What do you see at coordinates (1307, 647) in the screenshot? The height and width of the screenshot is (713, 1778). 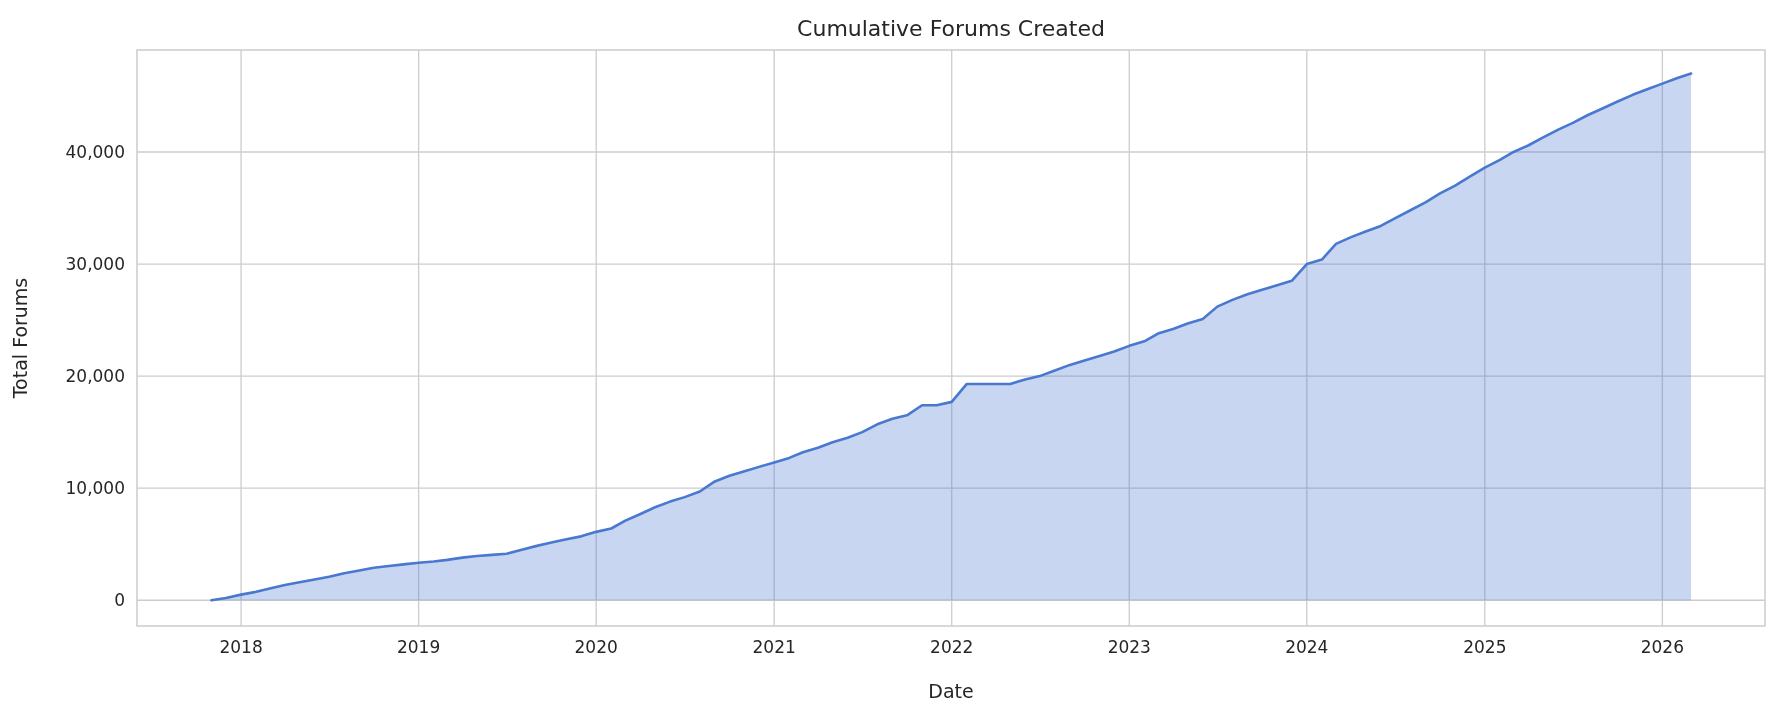 I see `x-tick-label: 2024` at bounding box center [1307, 647].